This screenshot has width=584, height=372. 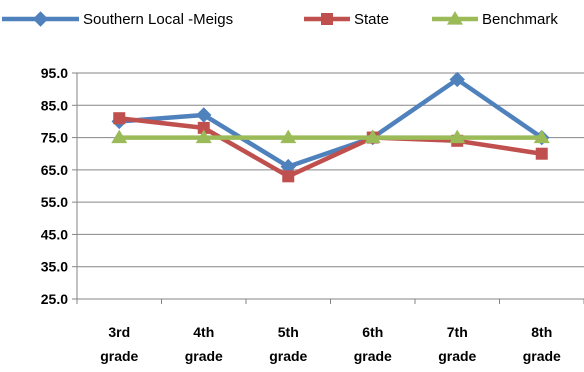 What do you see at coordinates (158, 19) in the screenshot?
I see `legend-label: Southern Local -Meigs` at bounding box center [158, 19].